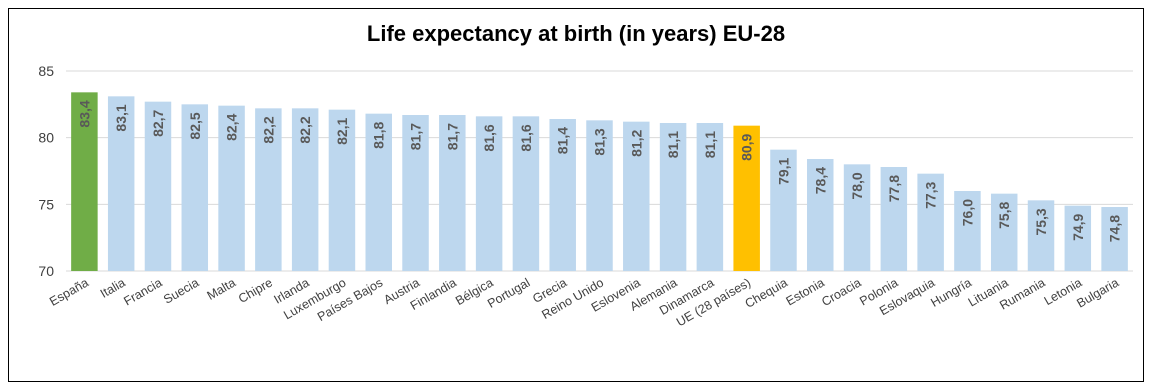 The width and height of the screenshot is (1153, 390). What do you see at coordinates (46, 271) in the screenshot?
I see `y-tick-label: 70` at bounding box center [46, 271].